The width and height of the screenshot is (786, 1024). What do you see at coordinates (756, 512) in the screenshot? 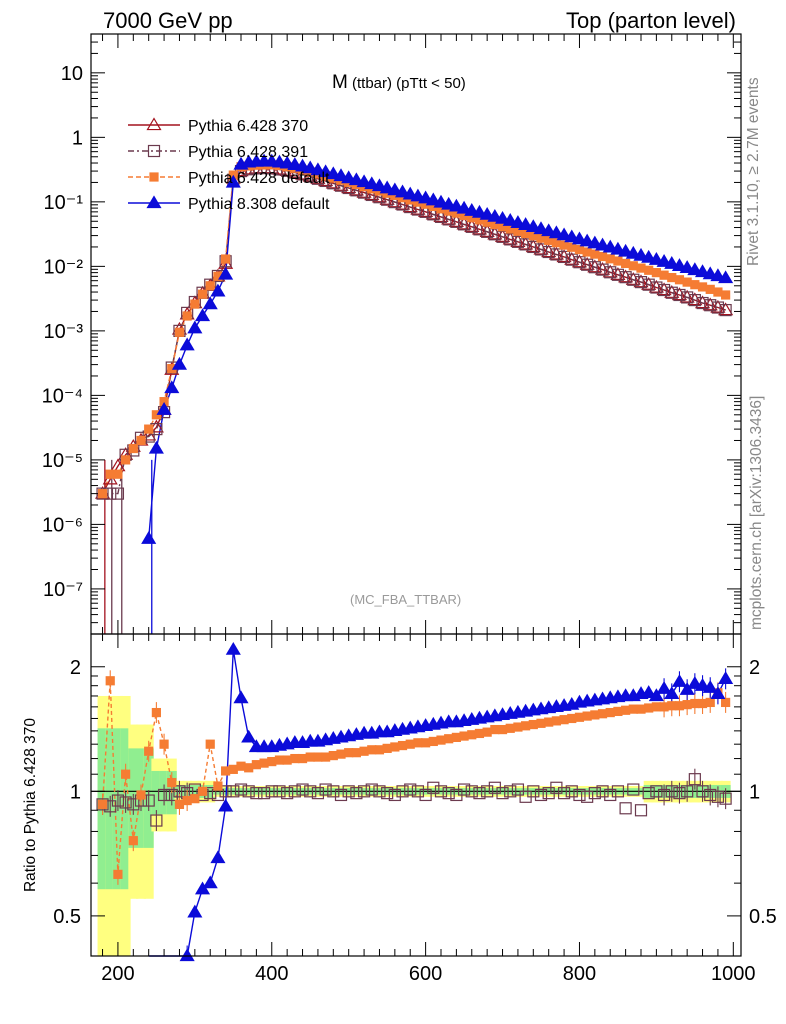
I see `mcplots-reference-label: mcplots.cern.ch [arXiv:1306.3436]` at bounding box center [756, 512].